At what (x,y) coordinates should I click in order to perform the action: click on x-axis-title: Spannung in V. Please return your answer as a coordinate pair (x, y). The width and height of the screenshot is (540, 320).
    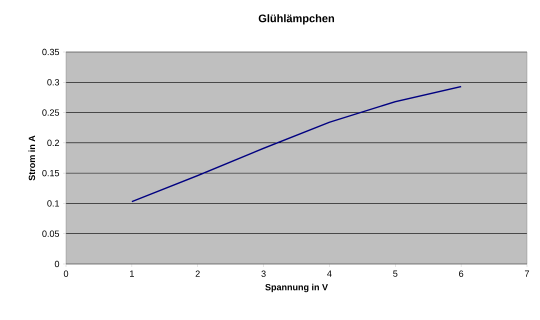
    Looking at the image, I should click on (296, 288).